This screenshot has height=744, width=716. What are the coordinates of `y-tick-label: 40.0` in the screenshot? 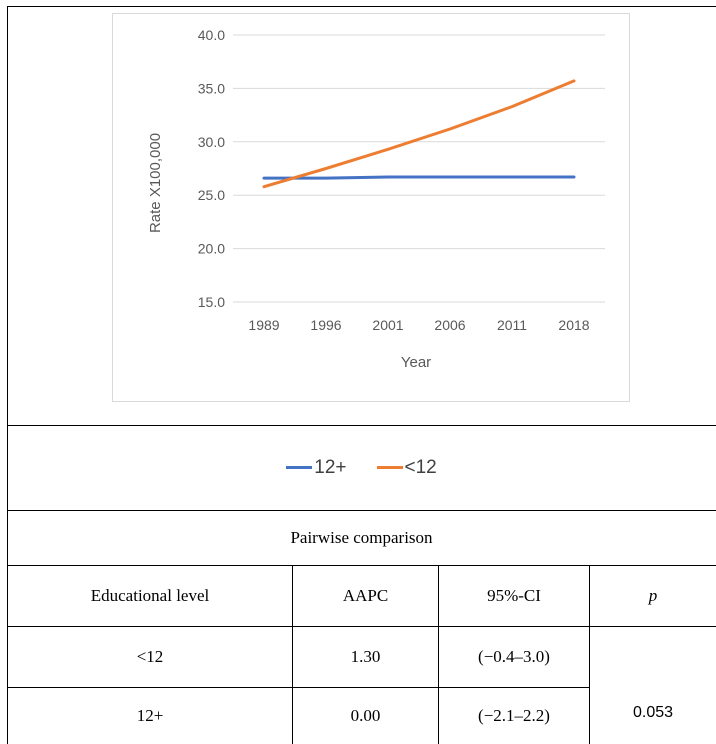 It's located at (211, 35).